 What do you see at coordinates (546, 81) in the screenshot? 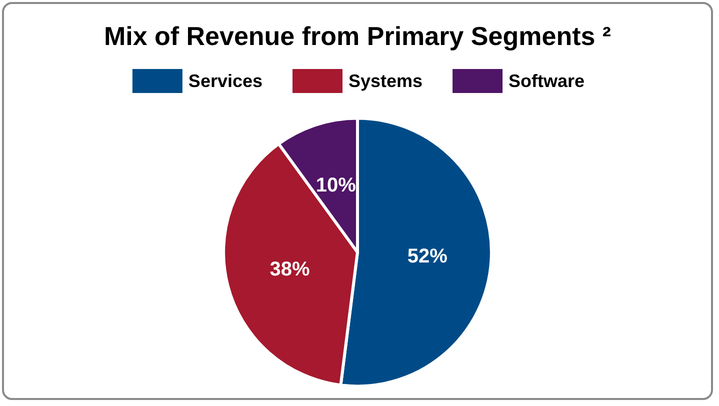
I see `legend-label: Software` at bounding box center [546, 81].